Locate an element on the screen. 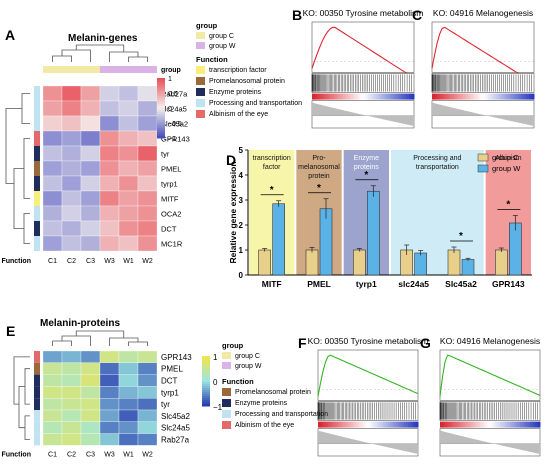 This screenshot has height=470, width=550. category-group-label: protein is located at coordinates (319, 176).